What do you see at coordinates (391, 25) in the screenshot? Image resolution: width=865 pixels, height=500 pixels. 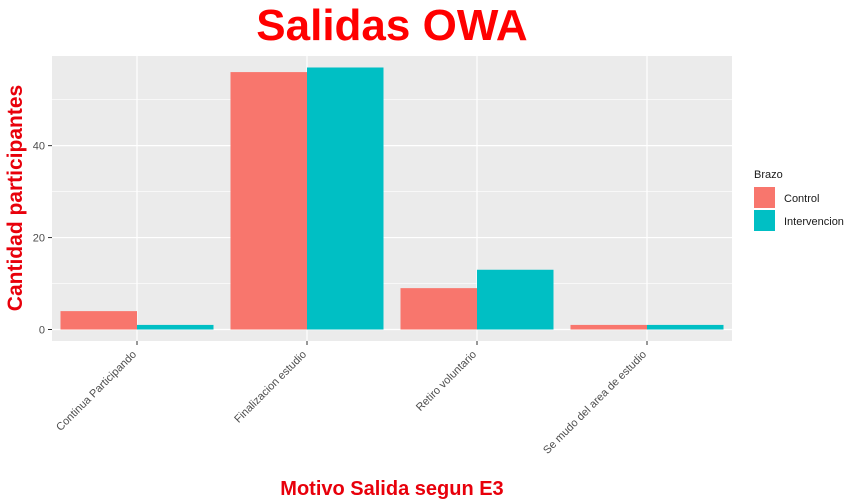 I see `chart-title: Salidas OWA` at bounding box center [391, 25].